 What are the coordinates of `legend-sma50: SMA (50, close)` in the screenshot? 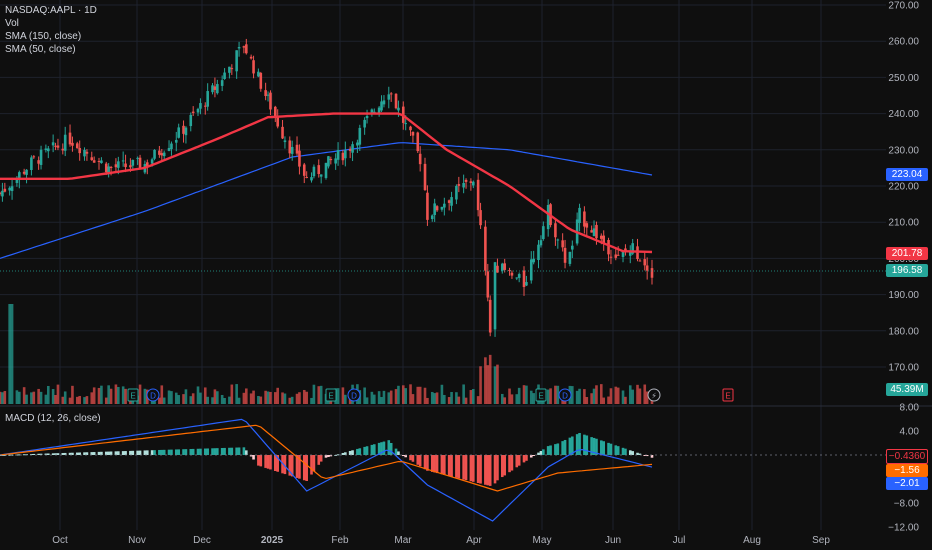 It's located at (40, 49).